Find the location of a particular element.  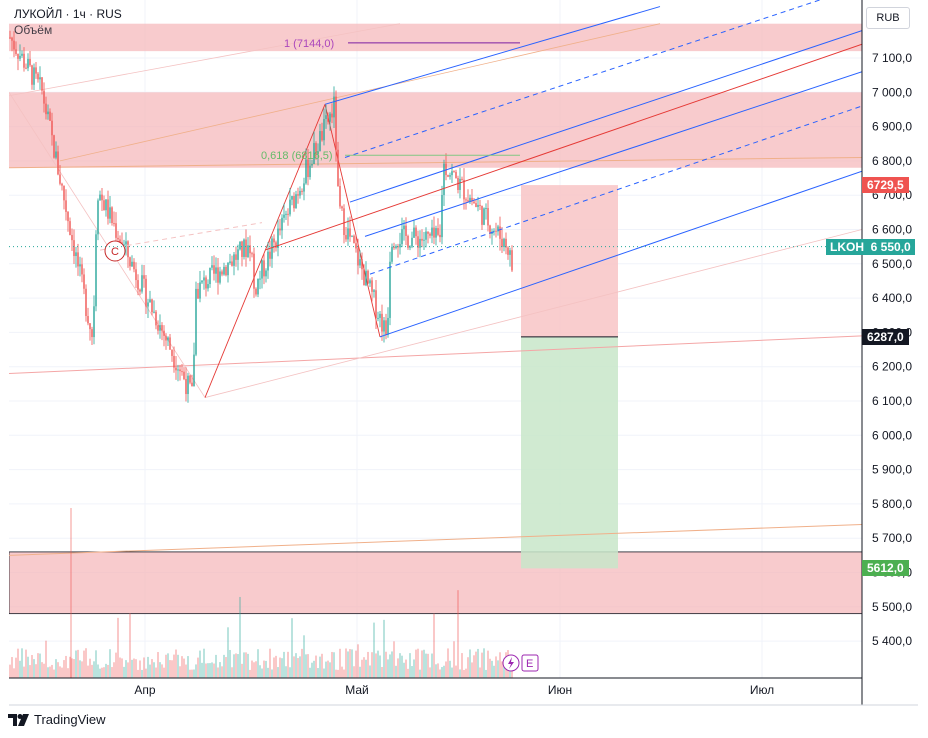

price-tick-label: 6 200,0 is located at coordinates (892, 367).